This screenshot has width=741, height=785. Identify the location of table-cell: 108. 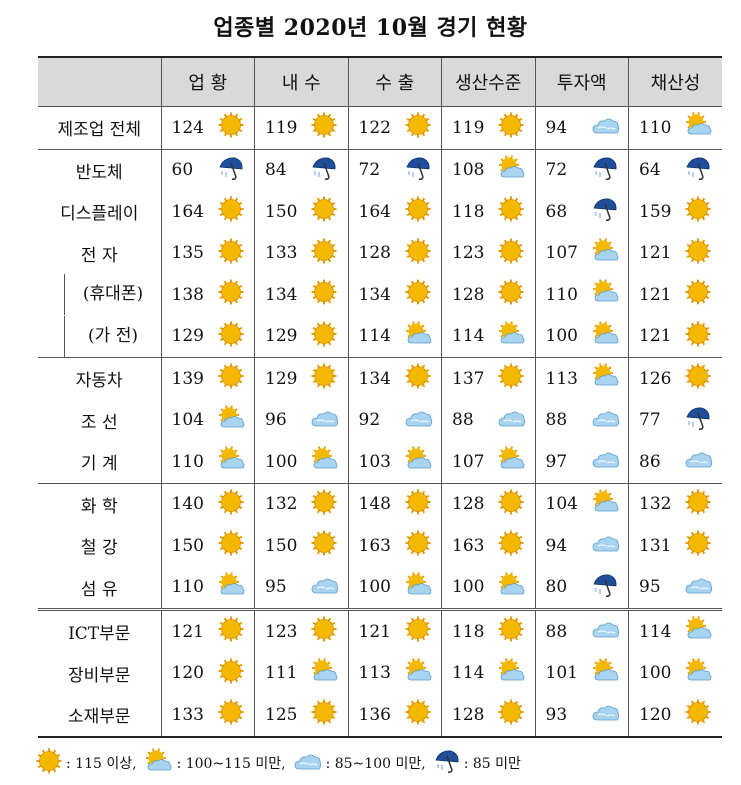
(488, 169).